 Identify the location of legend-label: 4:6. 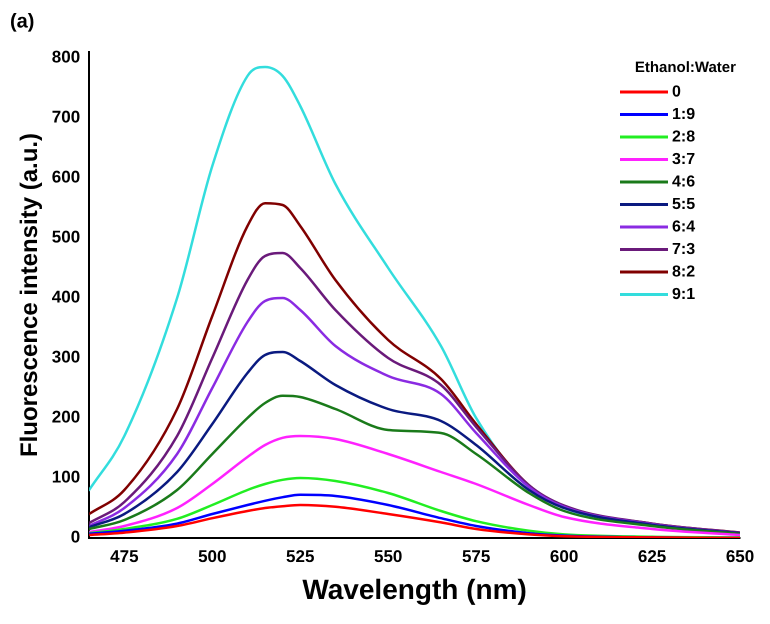
(684, 181).